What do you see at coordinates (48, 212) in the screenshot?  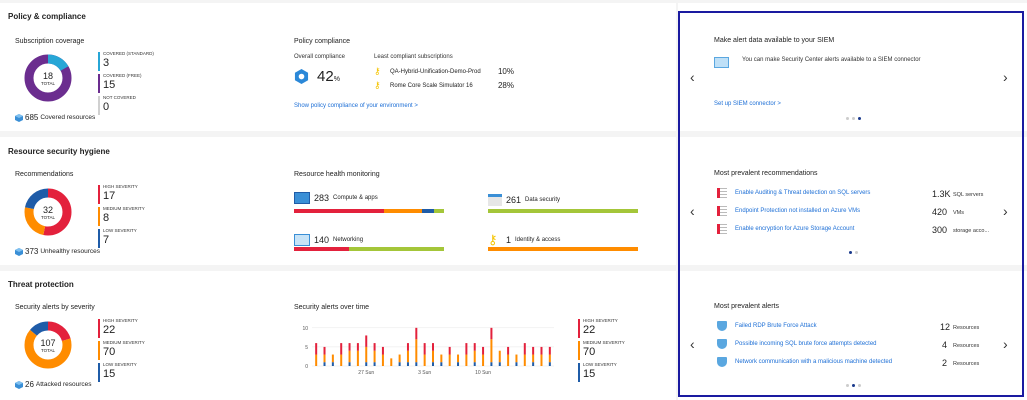 I see `recommendations-donut` at bounding box center [48, 212].